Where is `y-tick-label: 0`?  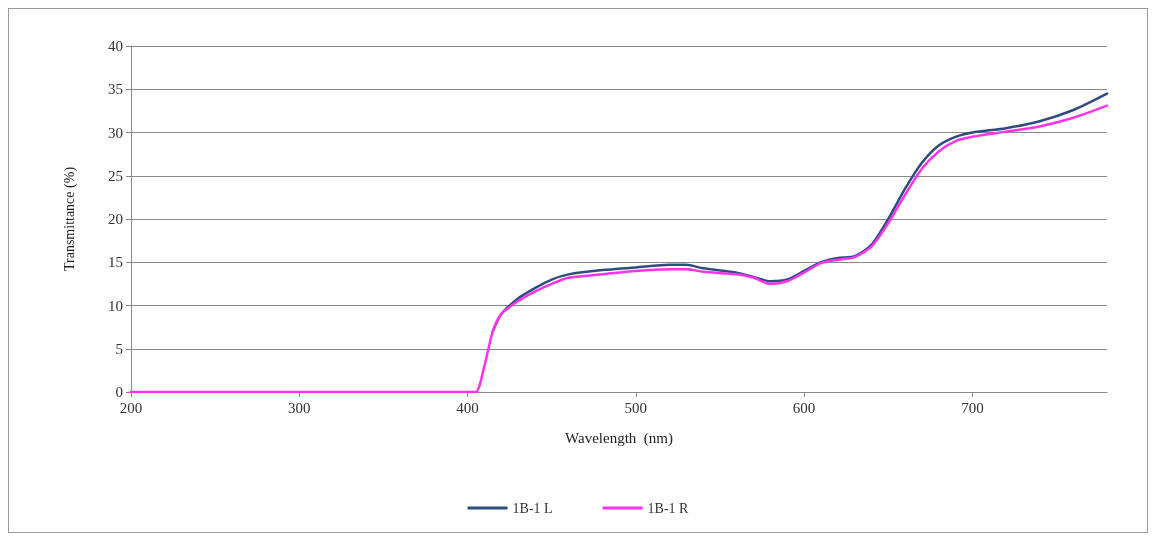 y-tick-label: 0 is located at coordinates (119, 392).